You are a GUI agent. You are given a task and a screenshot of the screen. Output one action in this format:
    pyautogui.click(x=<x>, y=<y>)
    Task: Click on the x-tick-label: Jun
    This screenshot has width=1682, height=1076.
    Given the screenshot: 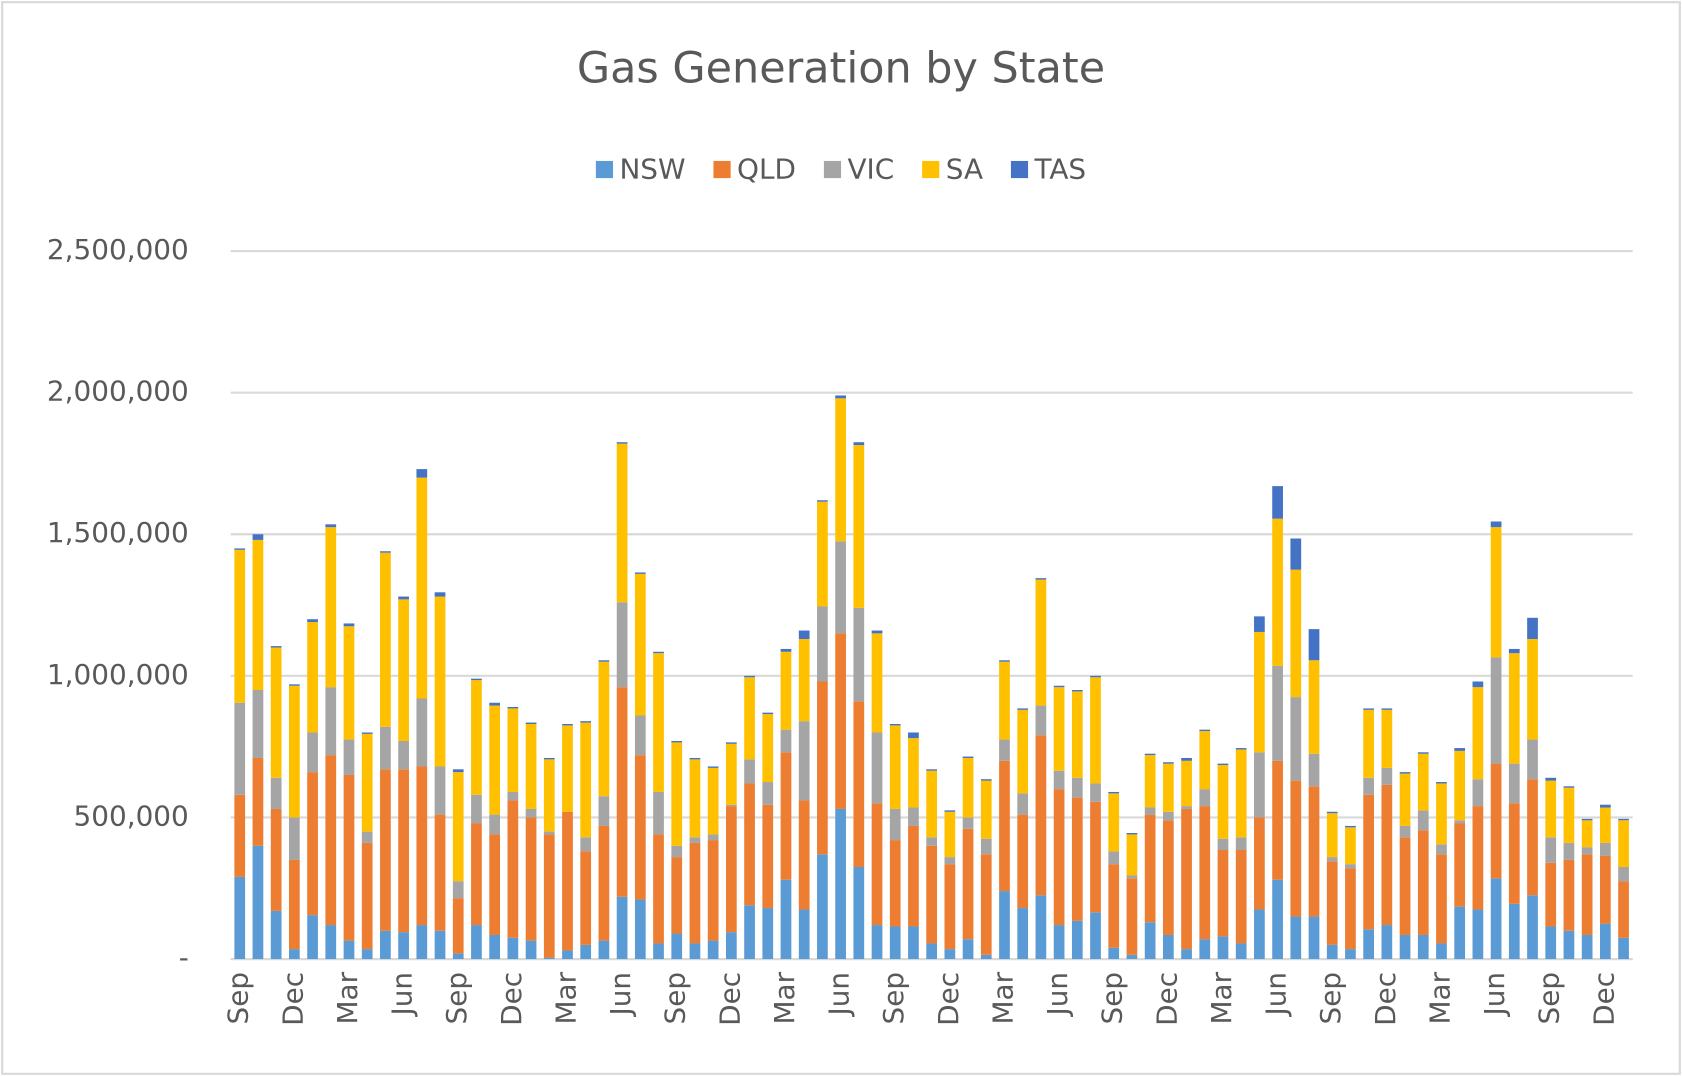 What is the action you would take?
    pyautogui.click(x=620, y=995)
    